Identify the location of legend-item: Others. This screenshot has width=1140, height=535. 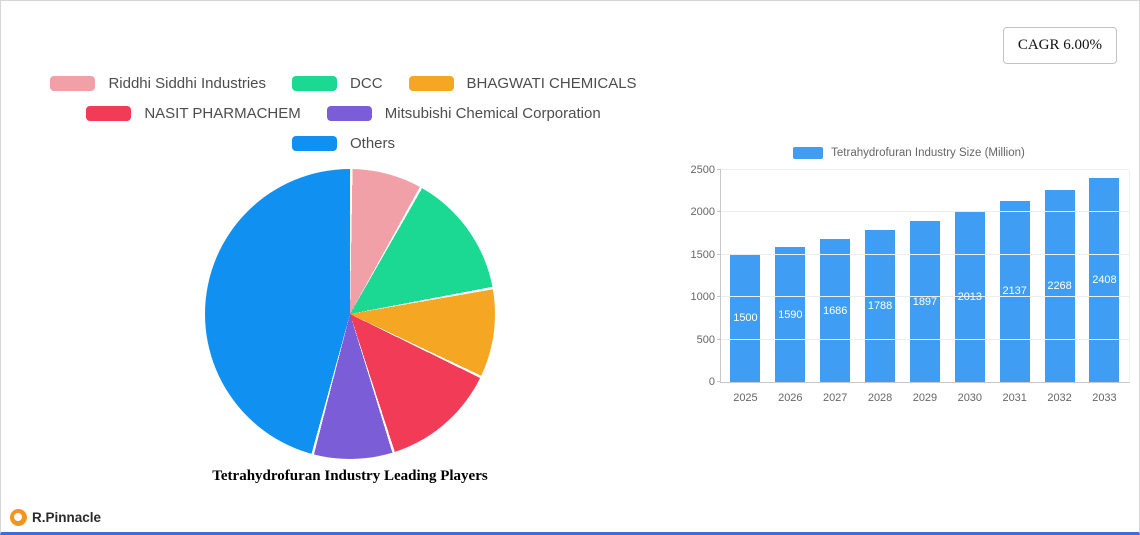
(343, 143).